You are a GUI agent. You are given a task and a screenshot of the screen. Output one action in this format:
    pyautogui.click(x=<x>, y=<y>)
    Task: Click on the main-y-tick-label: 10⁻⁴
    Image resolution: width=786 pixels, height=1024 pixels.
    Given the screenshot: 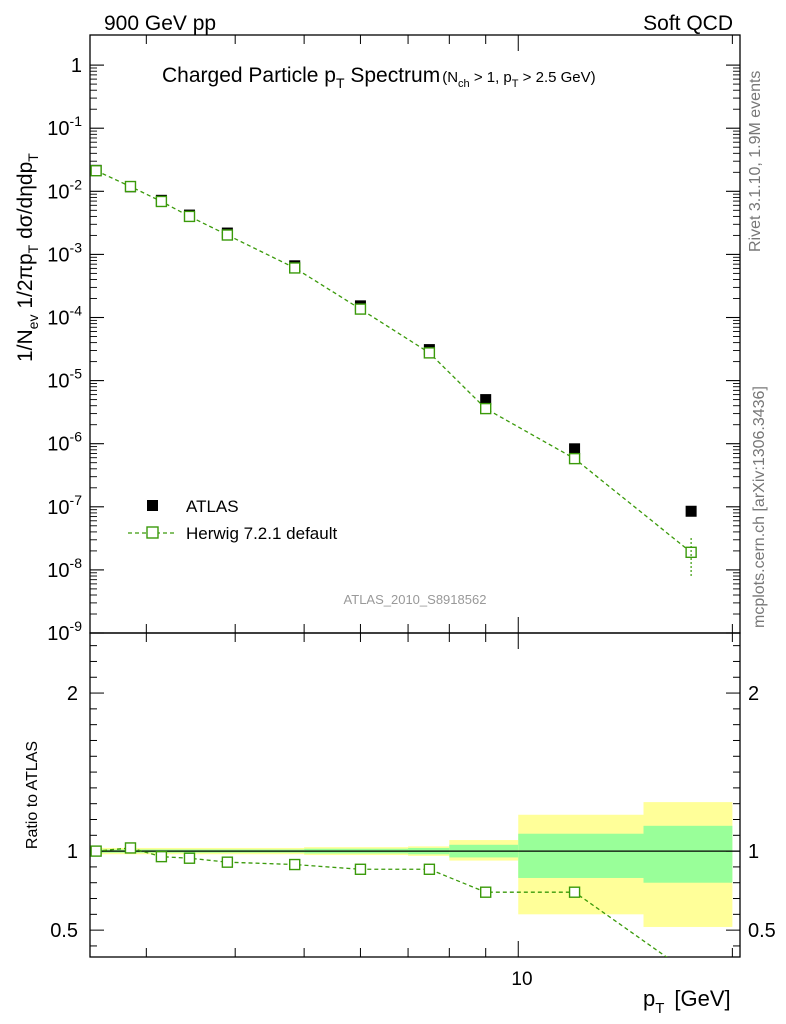 What is the action you would take?
    pyautogui.click(x=64, y=316)
    